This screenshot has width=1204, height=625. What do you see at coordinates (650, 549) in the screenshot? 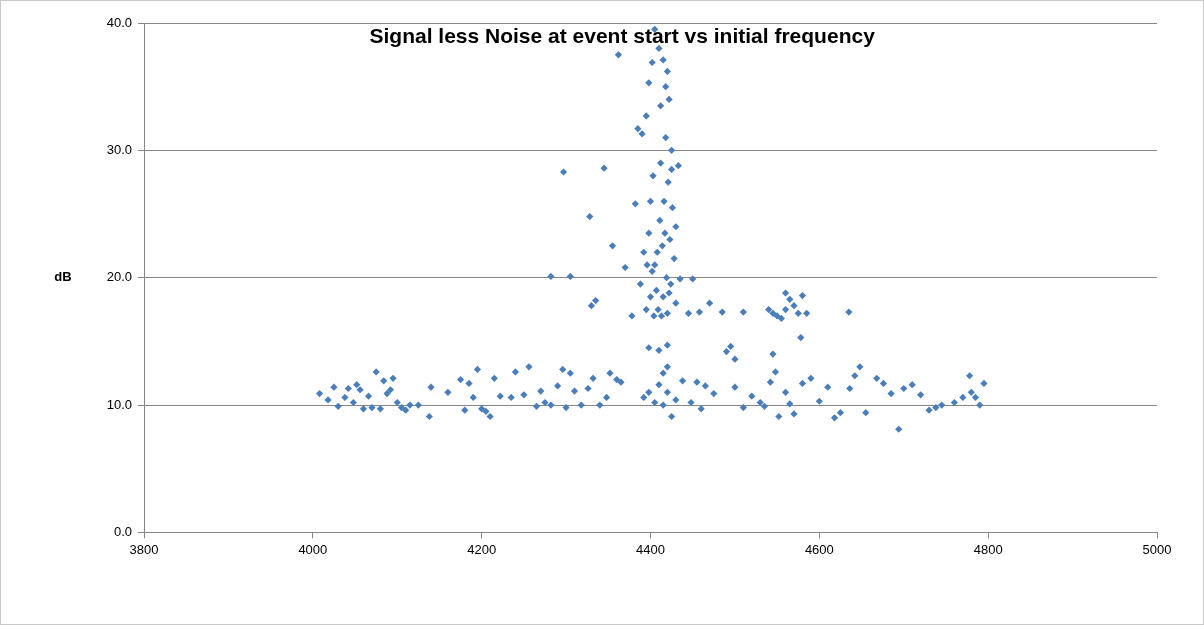
I see `x-tick-label: 4400` at bounding box center [650, 549].